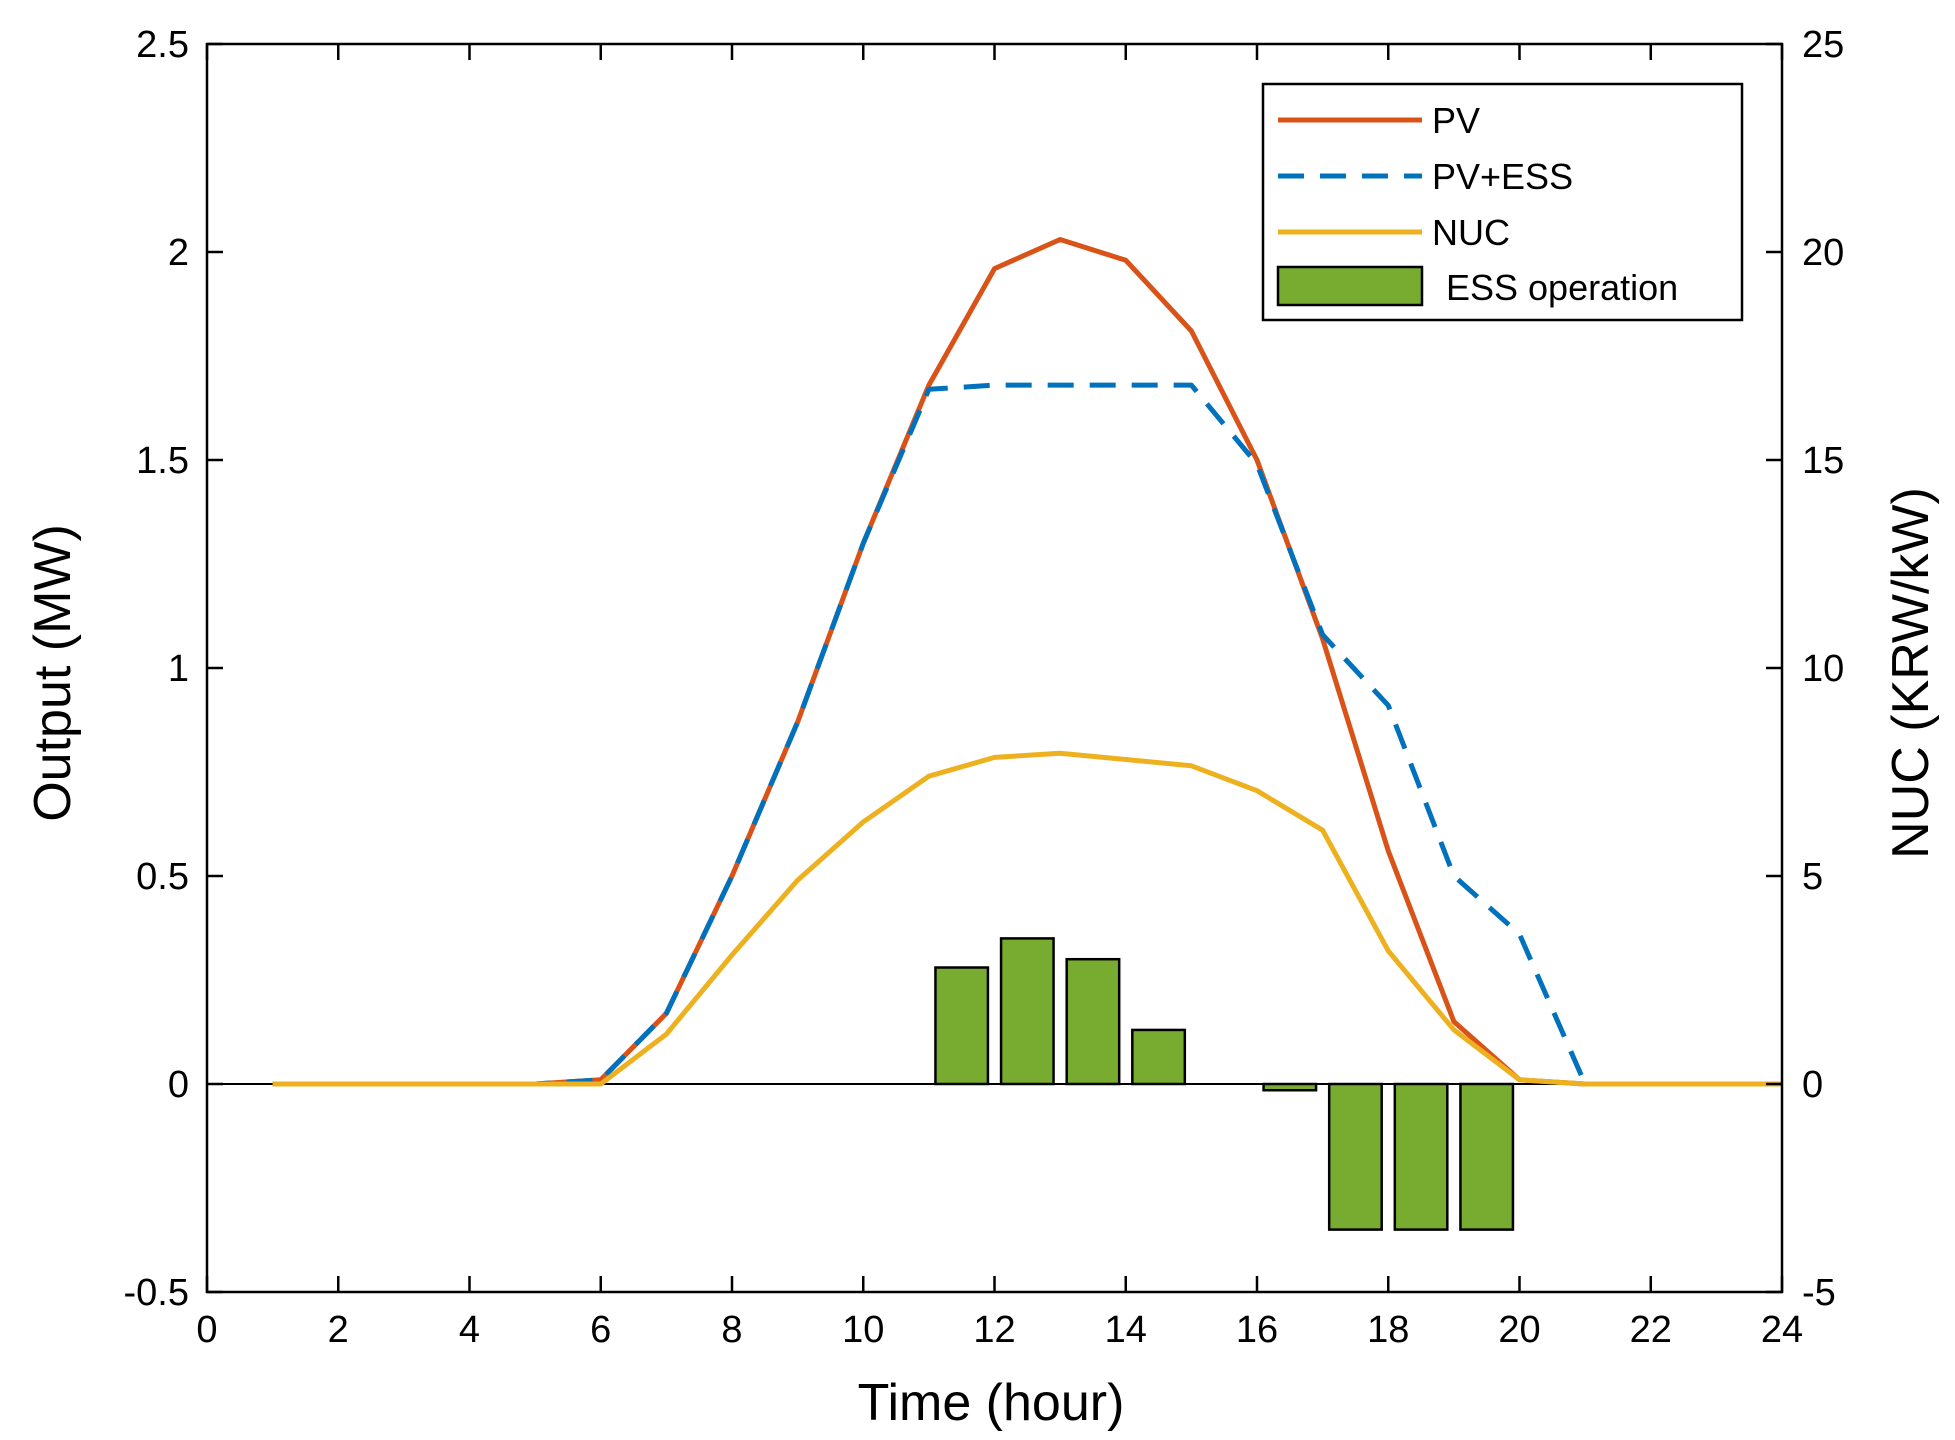 This screenshot has width=1955, height=1440. What do you see at coordinates (1782, 1330) in the screenshot?
I see `x-tick-label: 24` at bounding box center [1782, 1330].